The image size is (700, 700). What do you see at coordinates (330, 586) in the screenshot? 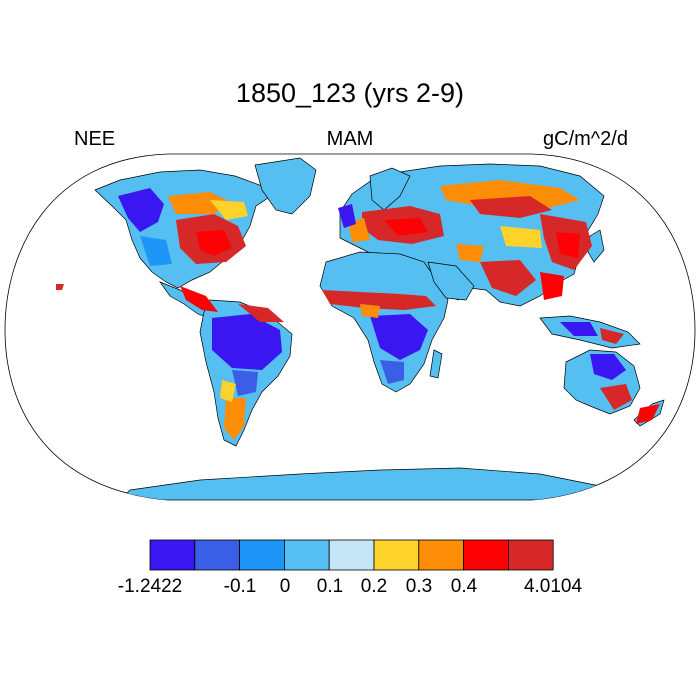
I see `colorbar-tick-label: 0.1` at bounding box center [330, 586].